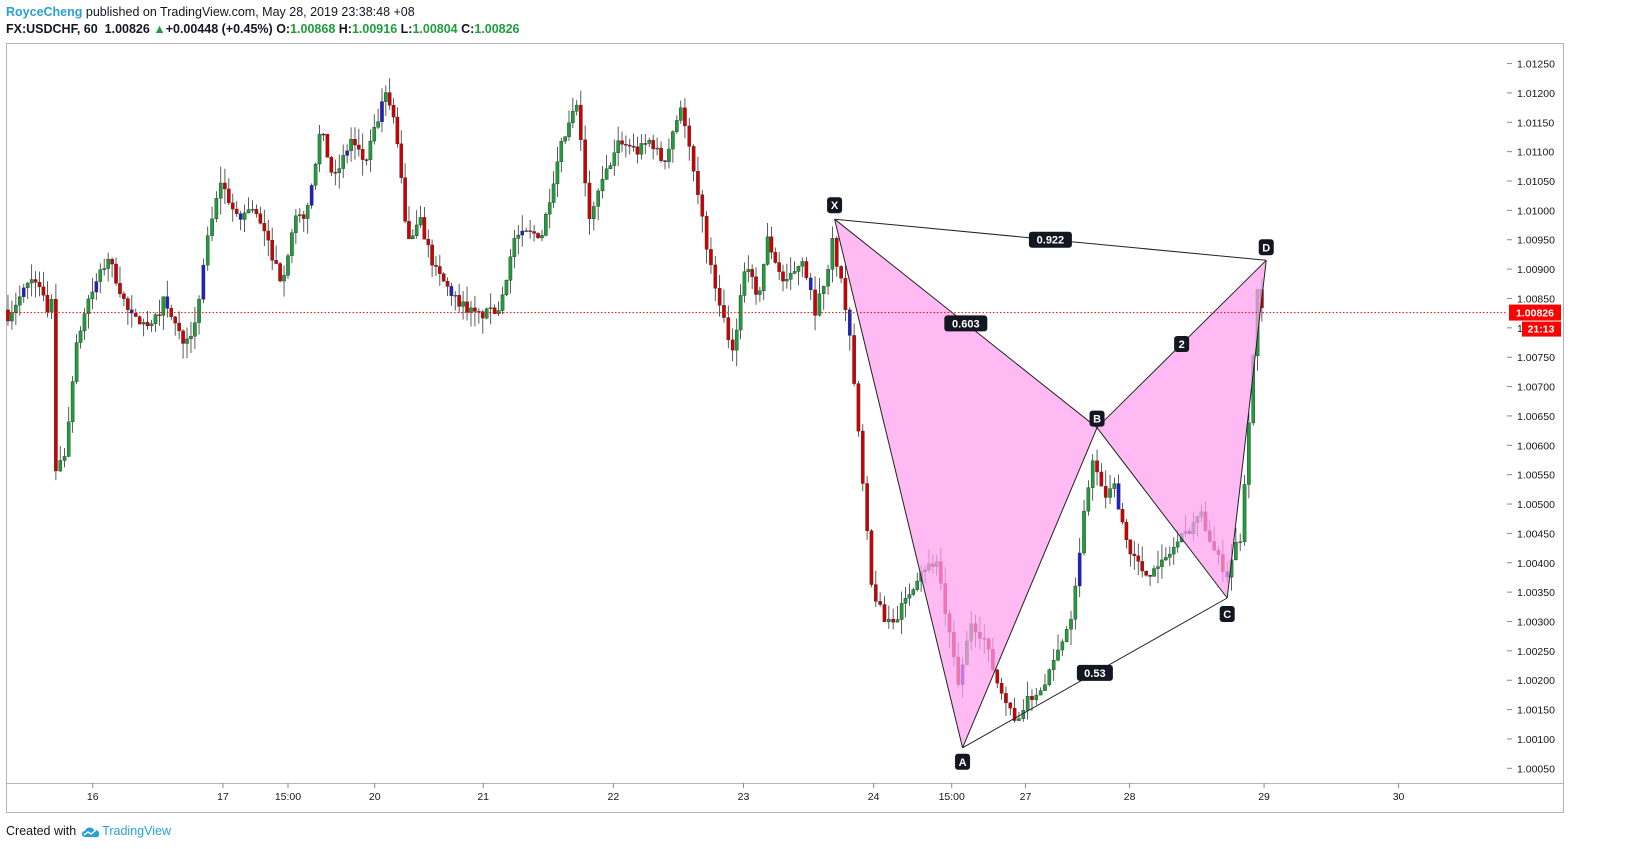 Image resolution: width=1627 pixels, height=849 pixels. Describe the element at coordinates (874, 797) in the screenshot. I see `time-tick-label: 24` at that location.